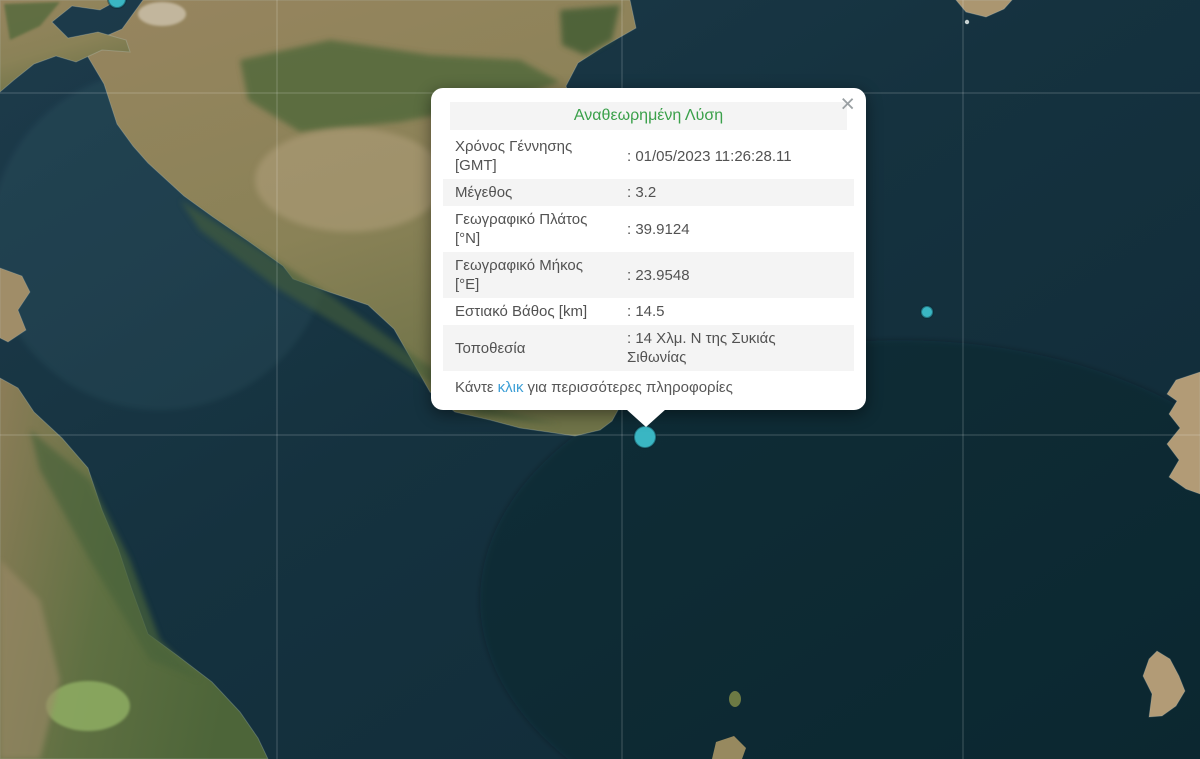  I want to click on row-value: : 14.5, so click(646, 311).